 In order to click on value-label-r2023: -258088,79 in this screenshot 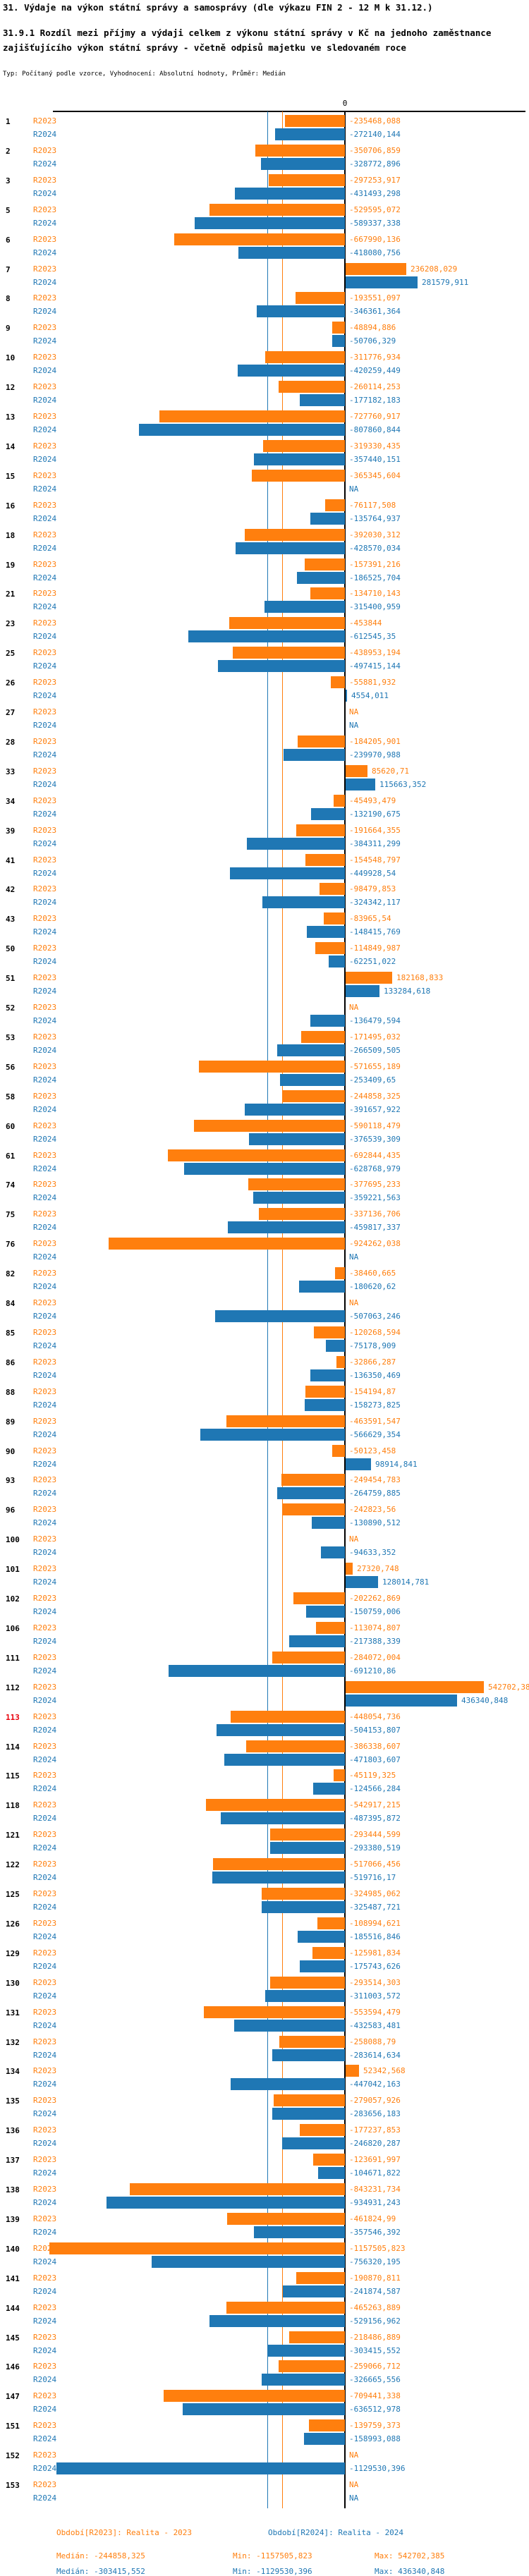, I will do `click(372, 2041)`.